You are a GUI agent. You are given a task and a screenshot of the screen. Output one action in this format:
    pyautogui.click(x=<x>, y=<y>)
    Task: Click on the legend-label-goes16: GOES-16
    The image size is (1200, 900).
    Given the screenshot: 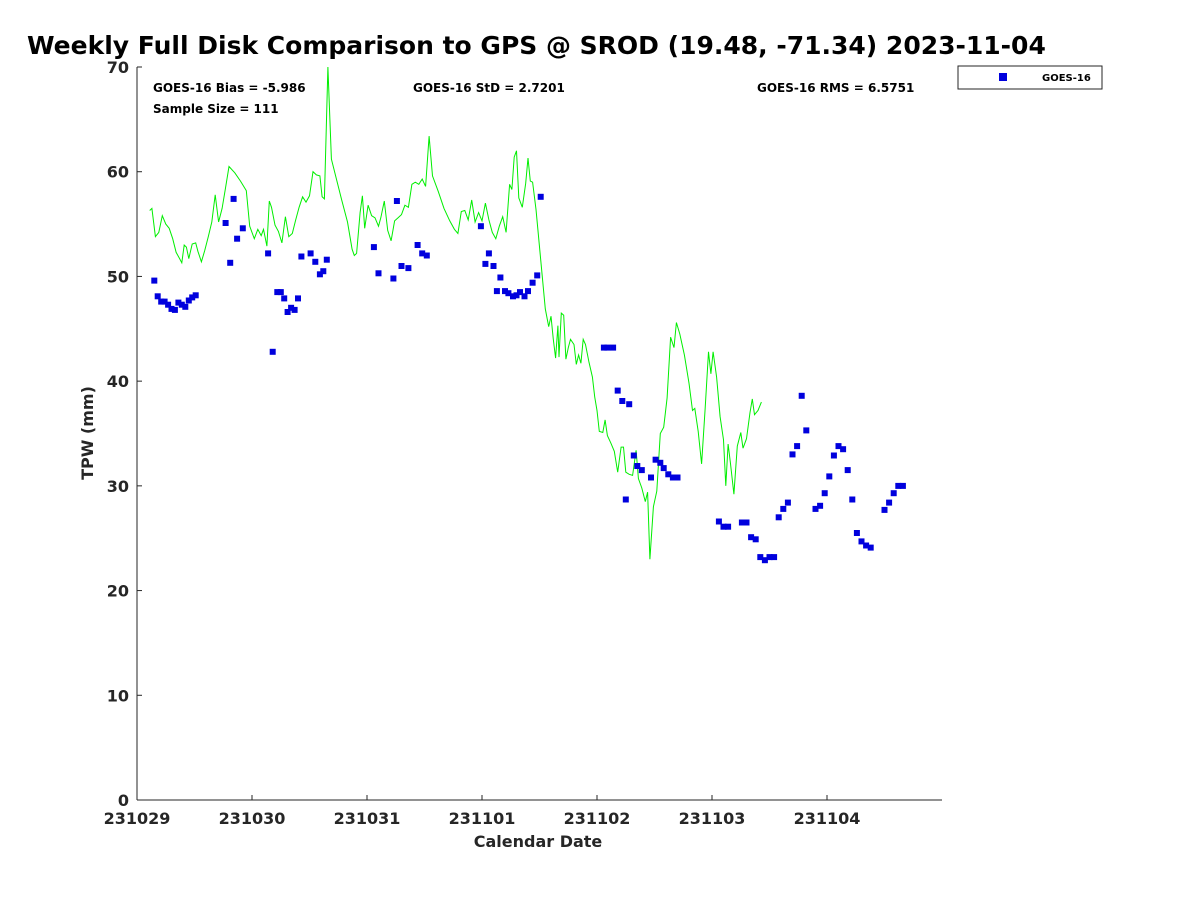 What is the action you would take?
    pyautogui.click(x=1066, y=78)
    